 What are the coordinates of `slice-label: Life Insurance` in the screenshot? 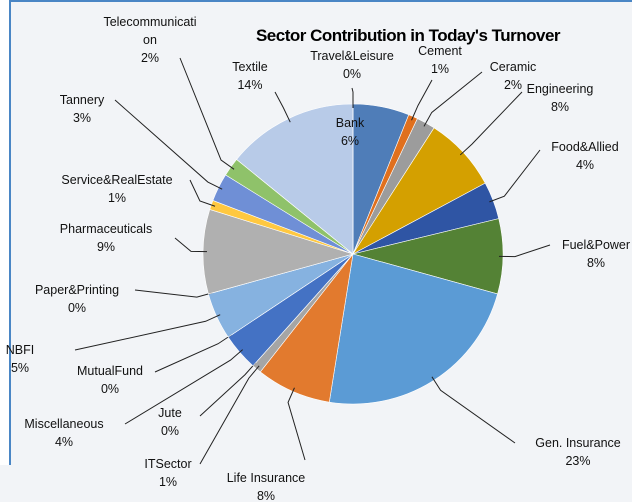 It's located at (266, 478).